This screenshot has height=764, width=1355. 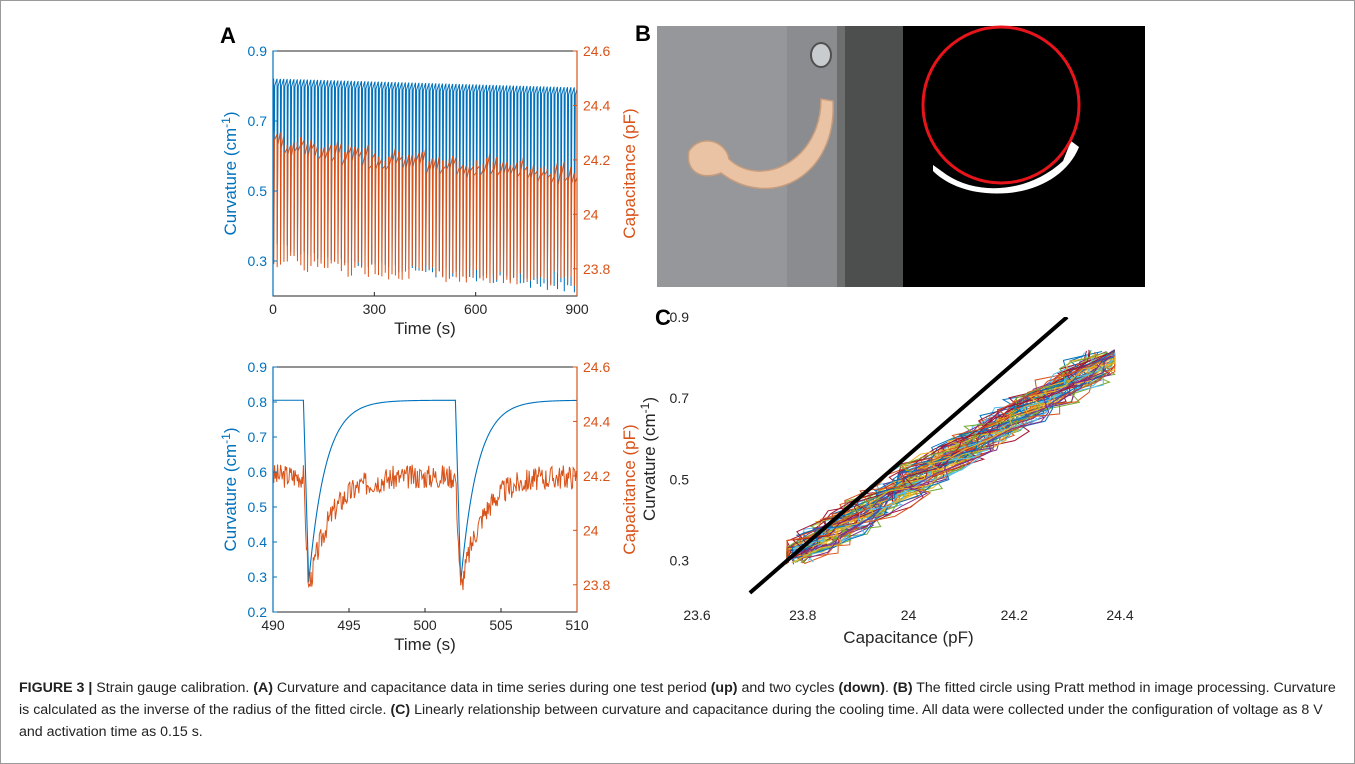 I want to click on c-ytick-label: 0.5, so click(x=680, y=479).